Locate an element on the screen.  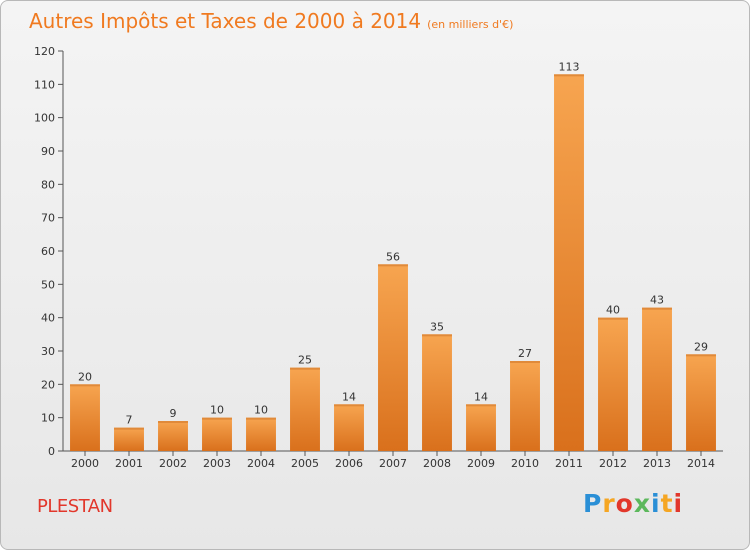
x-tick-label: 2012 is located at coordinates (613, 463).